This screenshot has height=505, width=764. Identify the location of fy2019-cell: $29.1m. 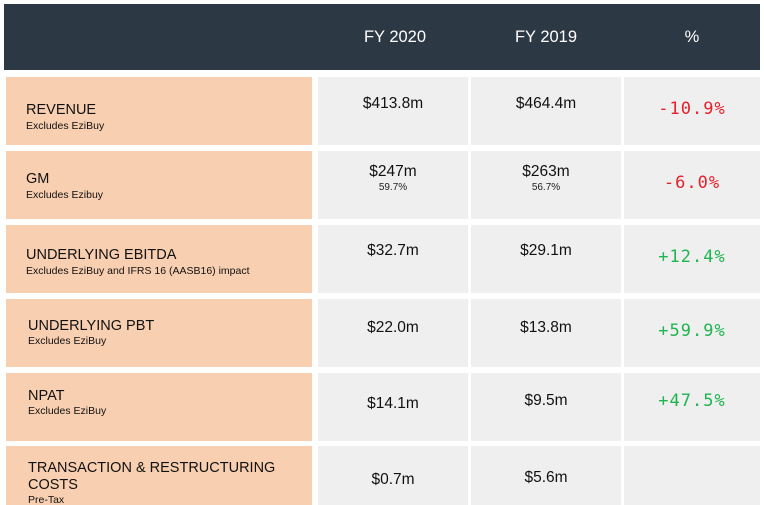
(546, 259).